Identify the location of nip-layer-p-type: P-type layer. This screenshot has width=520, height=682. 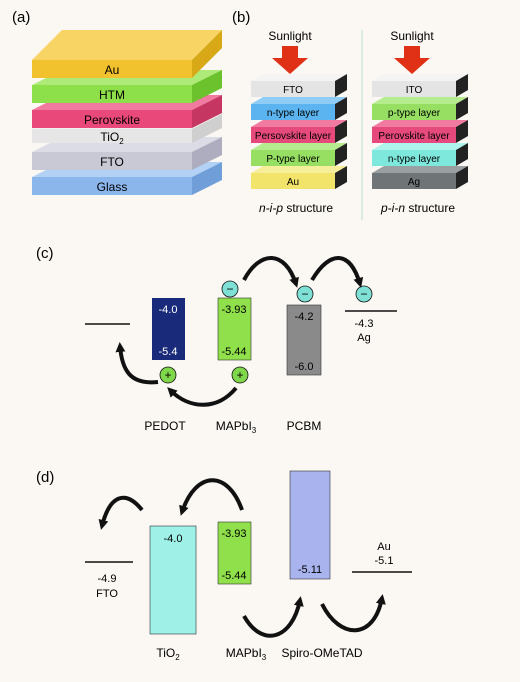
(299, 154).